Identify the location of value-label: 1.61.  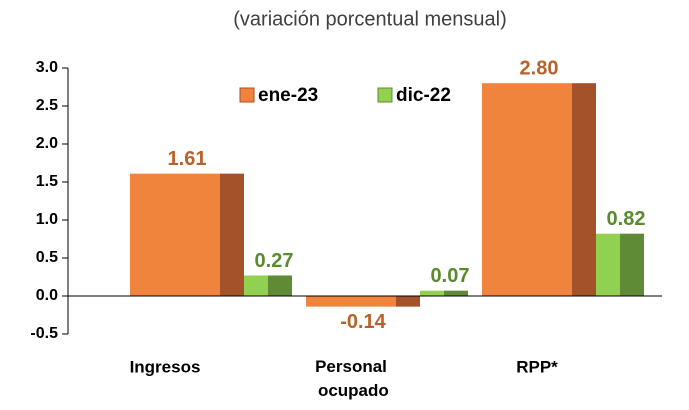
(187, 159).